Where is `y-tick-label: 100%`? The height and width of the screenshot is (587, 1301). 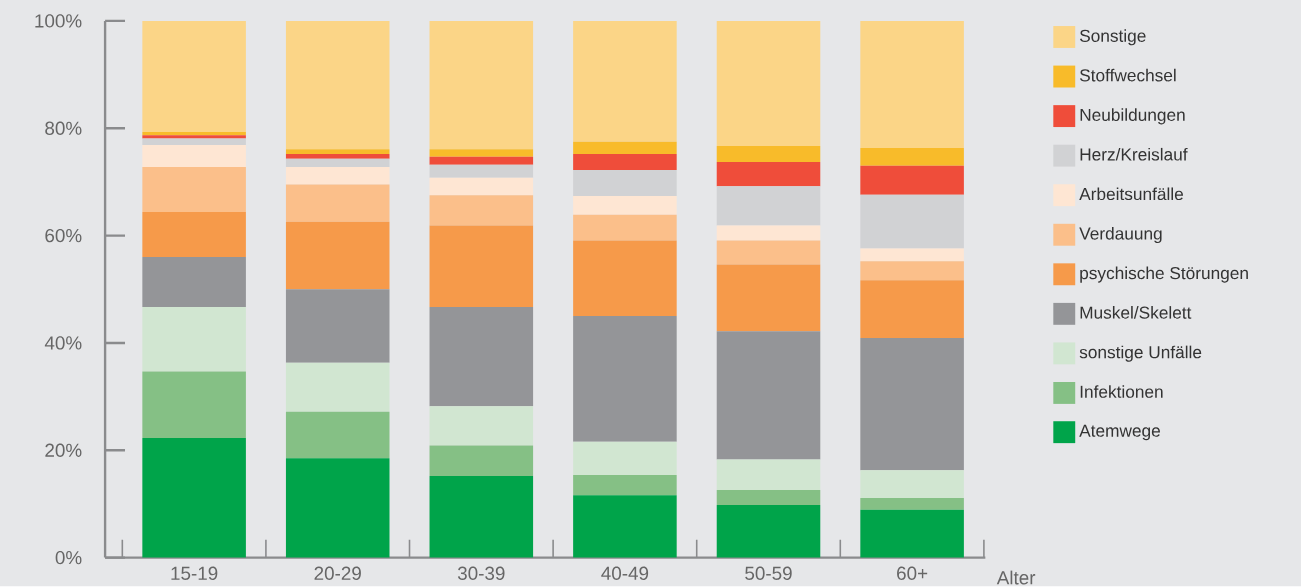 y-tick-label: 100% is located at coordinates (58, 21).